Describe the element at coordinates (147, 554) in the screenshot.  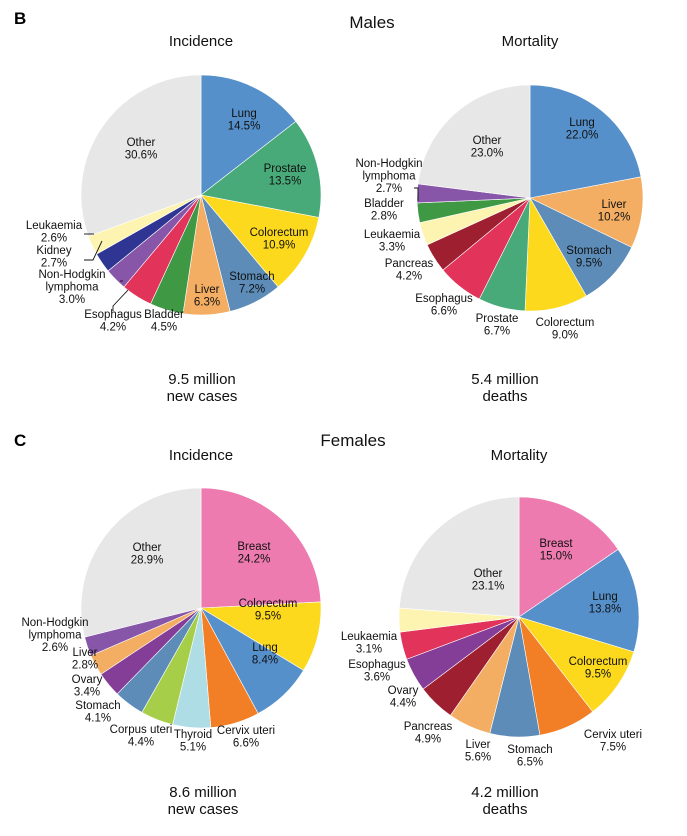
I see `slice-label-other: Other 28.9%` at that location.